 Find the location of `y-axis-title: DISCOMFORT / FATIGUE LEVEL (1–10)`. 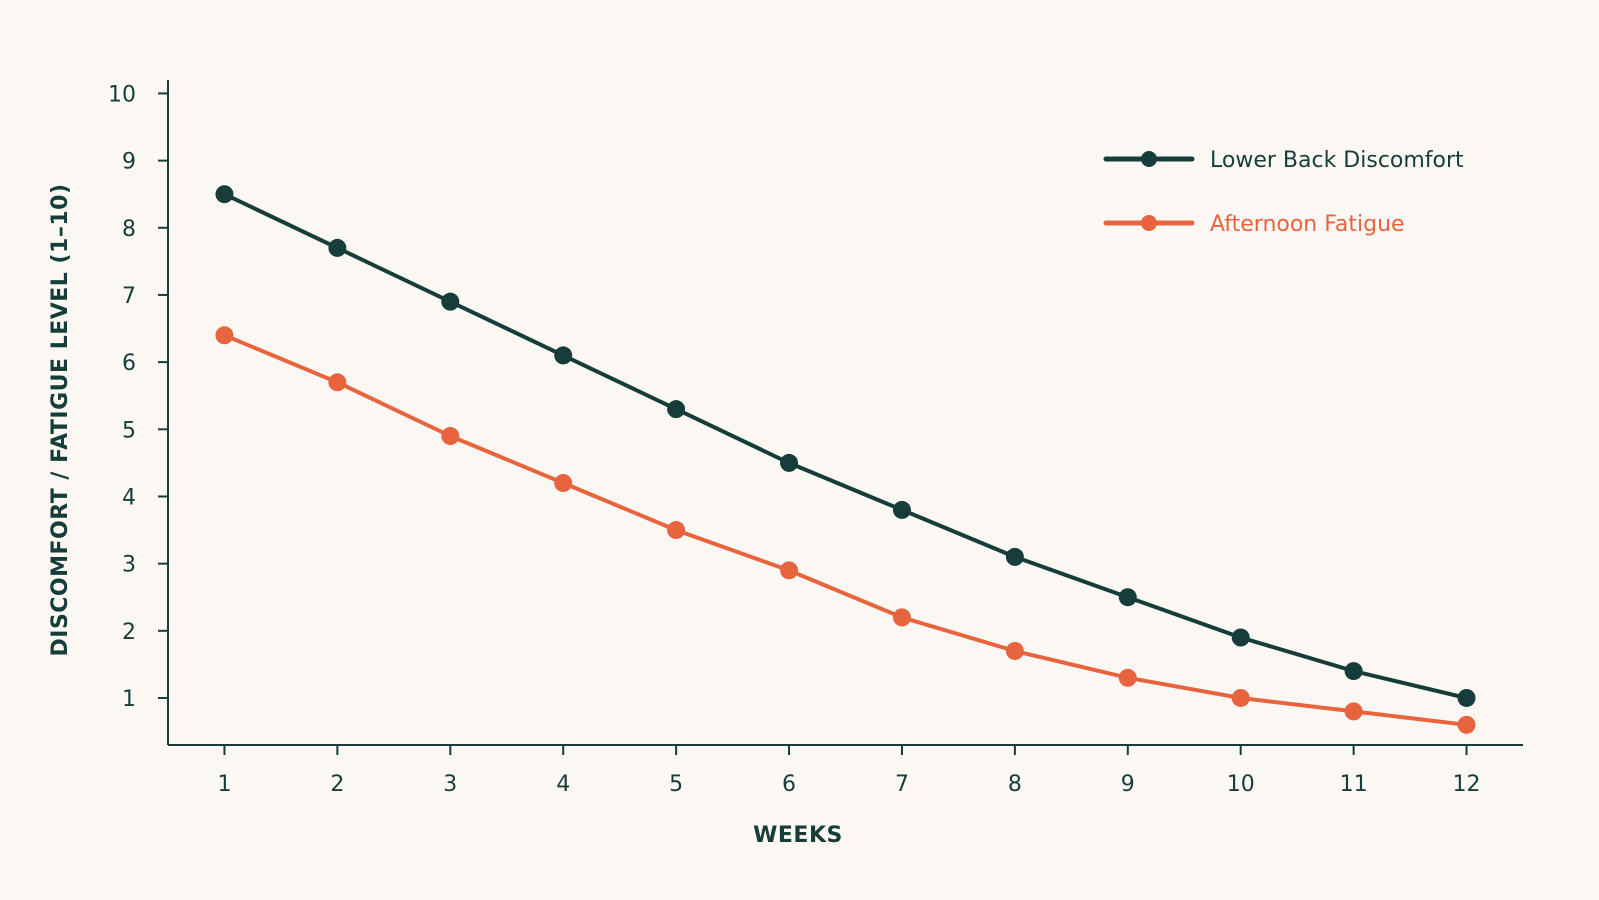

y-axis-title: DISCOMFORT / FATIGUE LEVEL (1–10) is located at coordinates (60, 419).